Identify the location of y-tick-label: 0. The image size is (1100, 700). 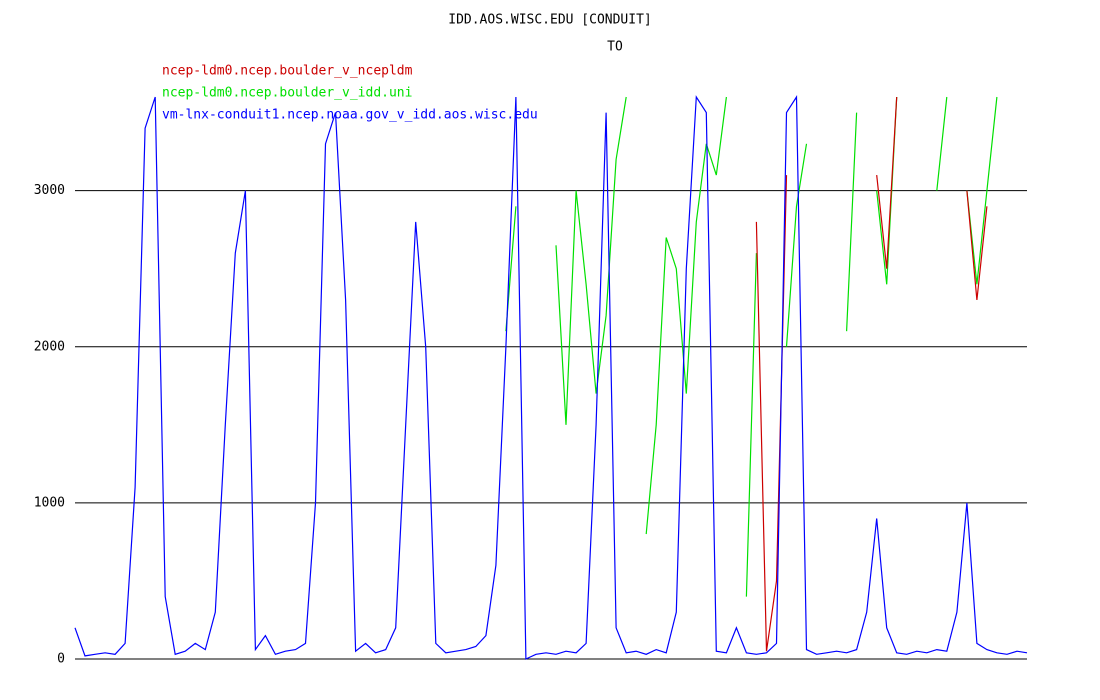
(61, 659).